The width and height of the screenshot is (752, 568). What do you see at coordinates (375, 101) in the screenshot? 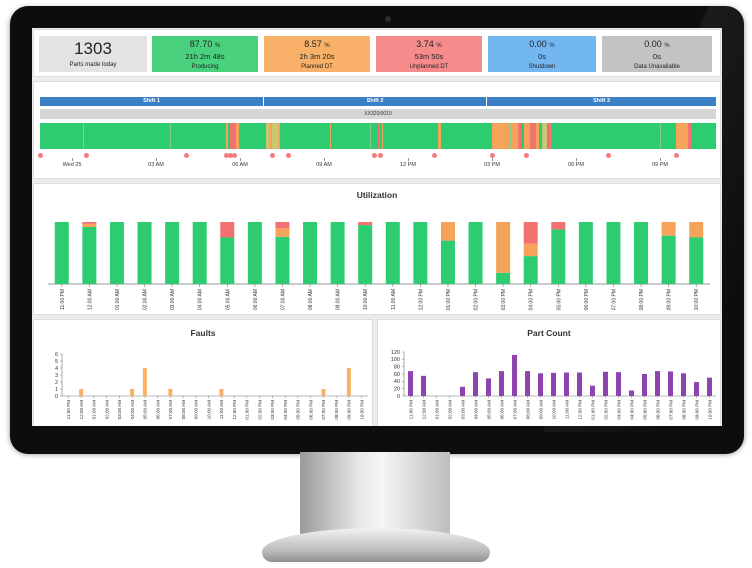
I see `shift-2-band: Shift 2` at bounding box center [375, 101].